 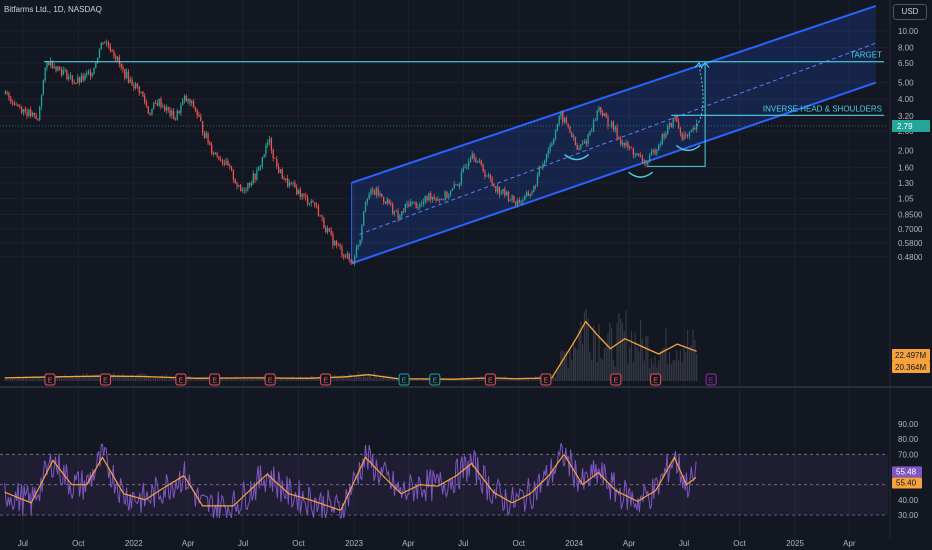 I want to click on rsi-value: 55.48, so click(x=906, y=471).